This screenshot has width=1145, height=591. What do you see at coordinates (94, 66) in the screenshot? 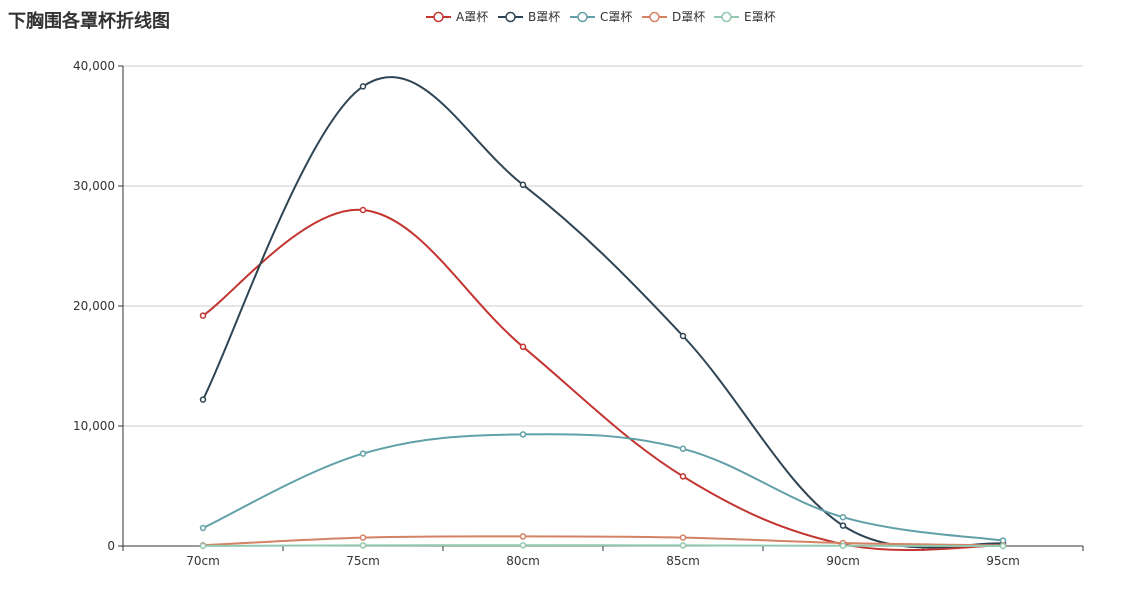
I see `y-tick-label: 40,000` at bounding box center [94, 66].